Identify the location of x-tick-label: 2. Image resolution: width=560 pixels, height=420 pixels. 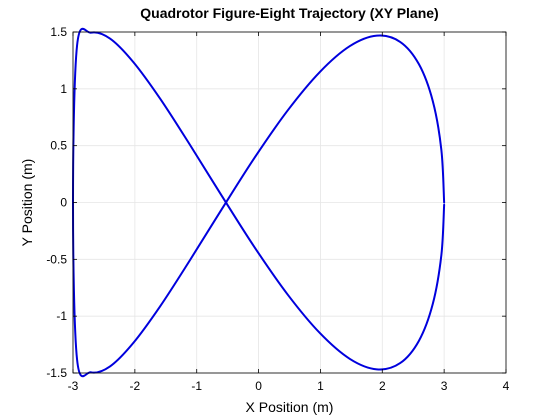
(382, 386).